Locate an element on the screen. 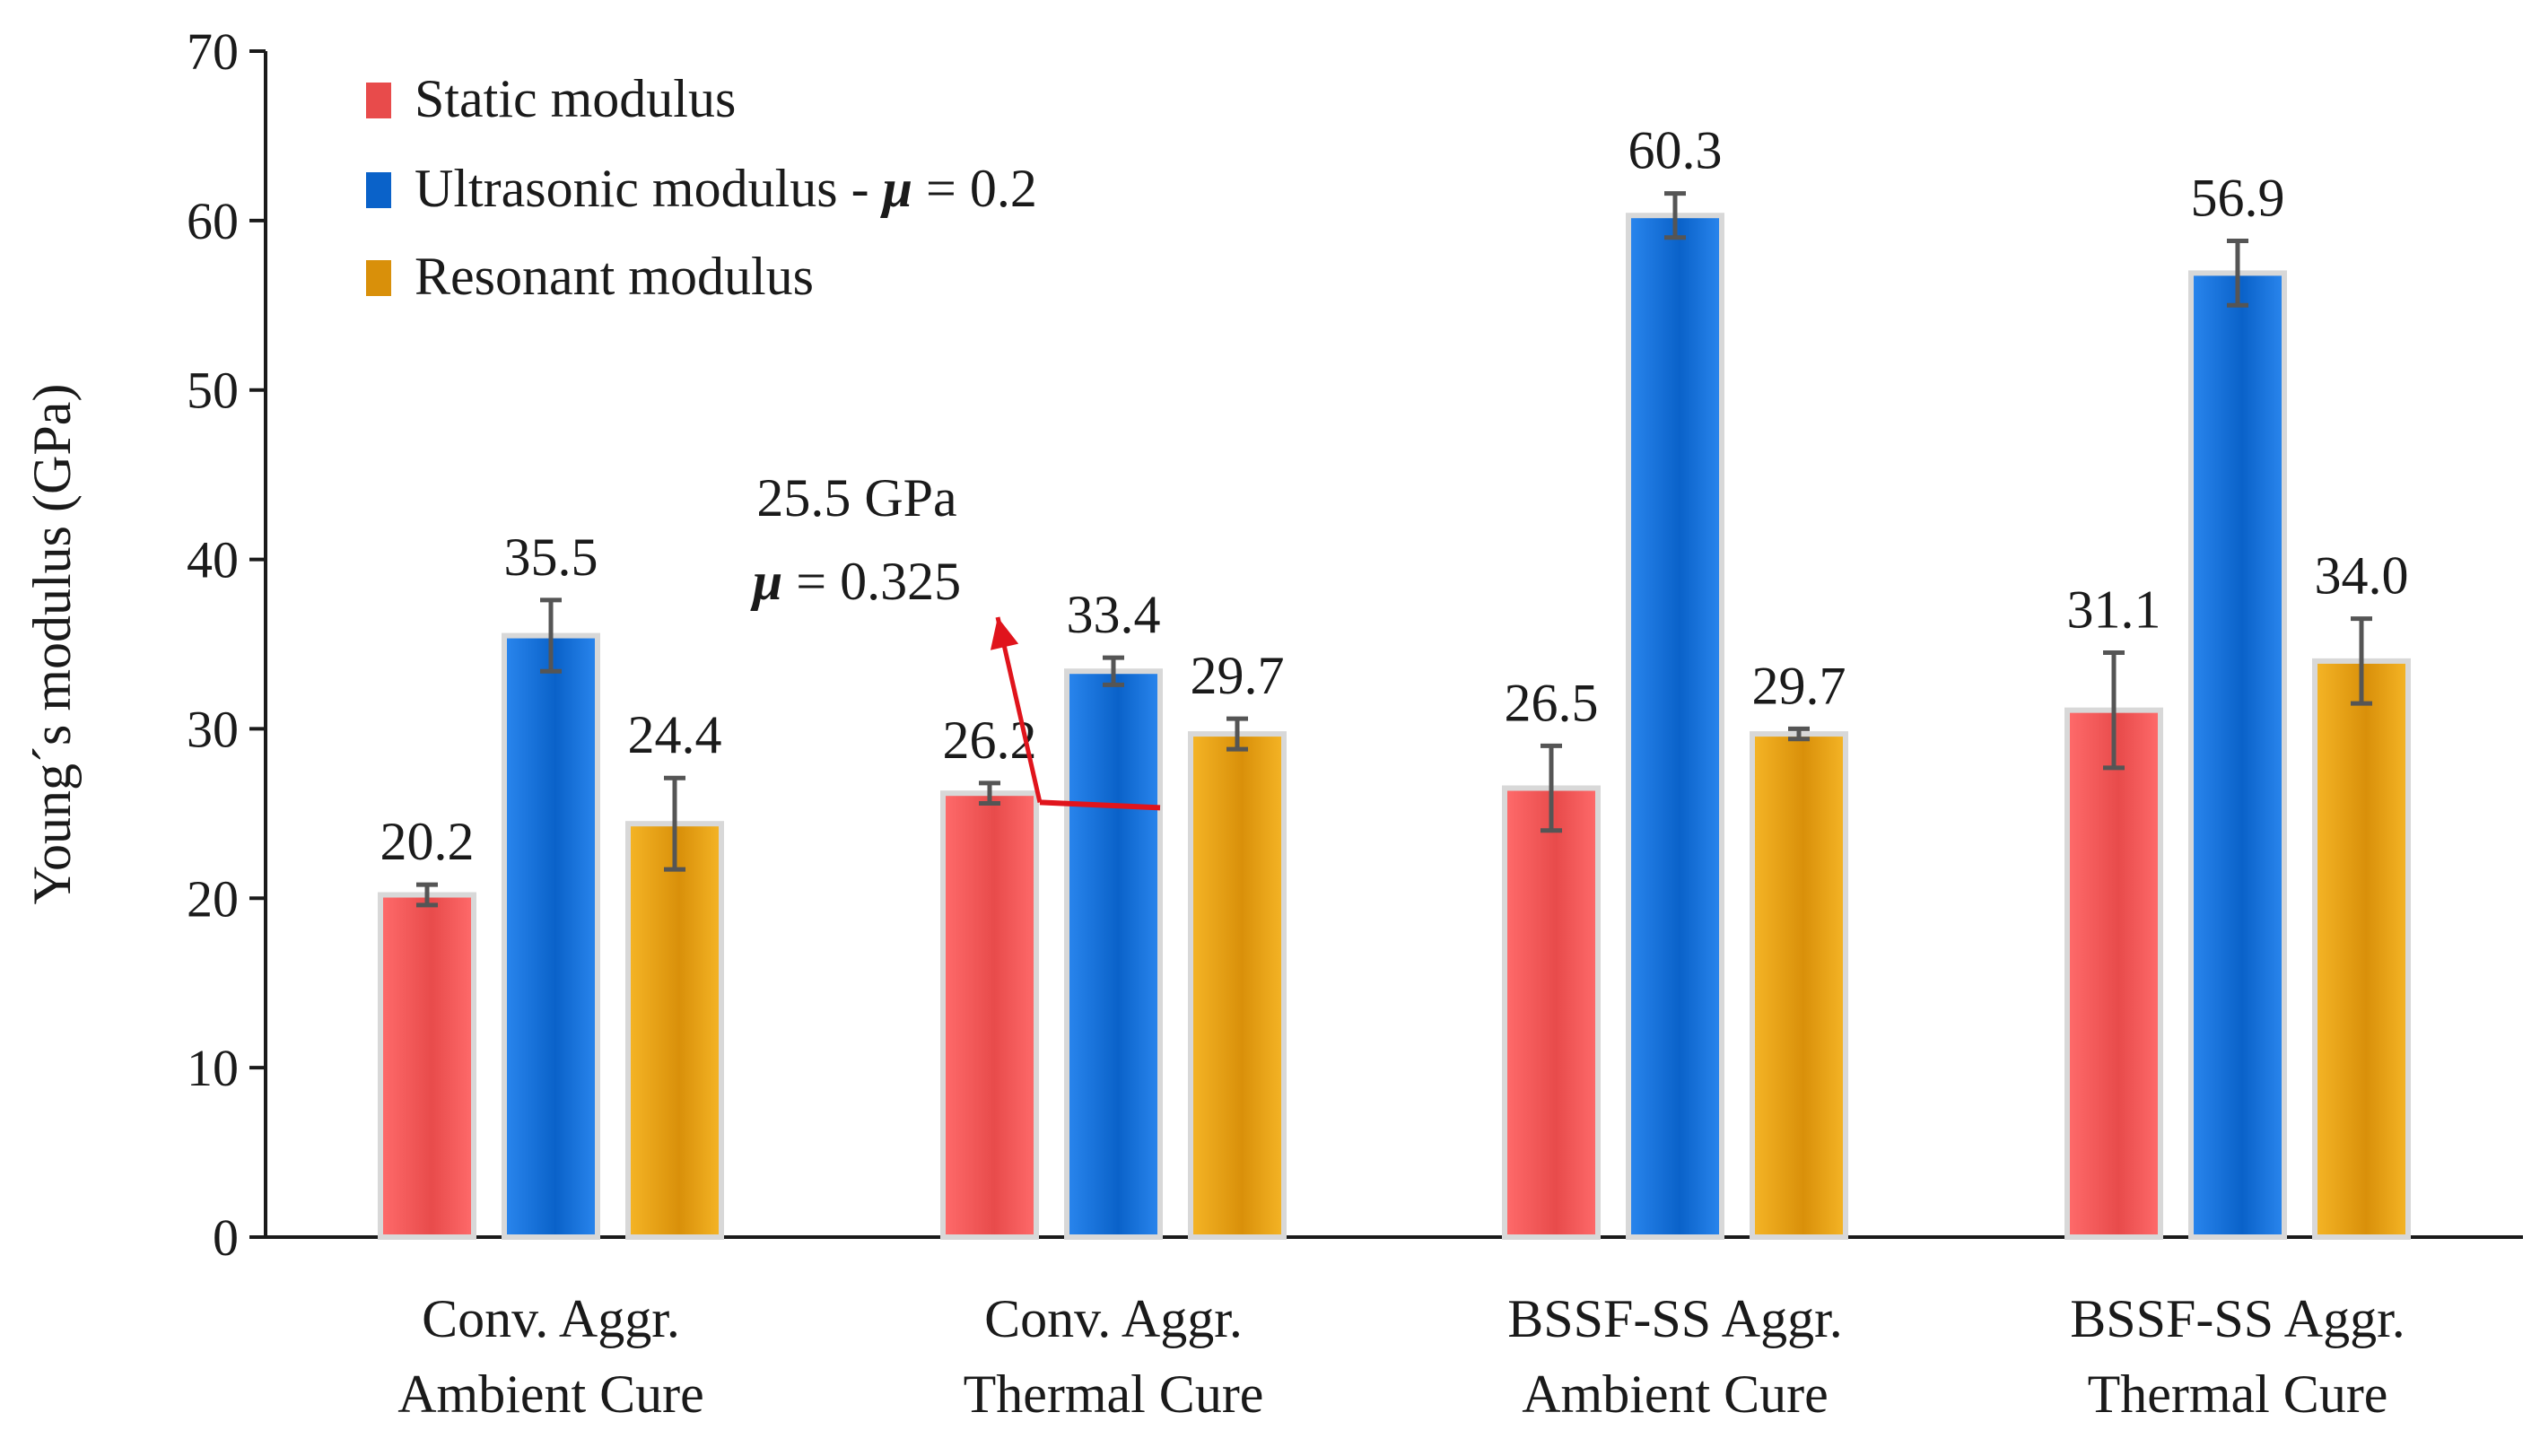 The height and width of the screenshot is (1456, 2540). data-label: 35.5 is located at coordinates (551, 557).